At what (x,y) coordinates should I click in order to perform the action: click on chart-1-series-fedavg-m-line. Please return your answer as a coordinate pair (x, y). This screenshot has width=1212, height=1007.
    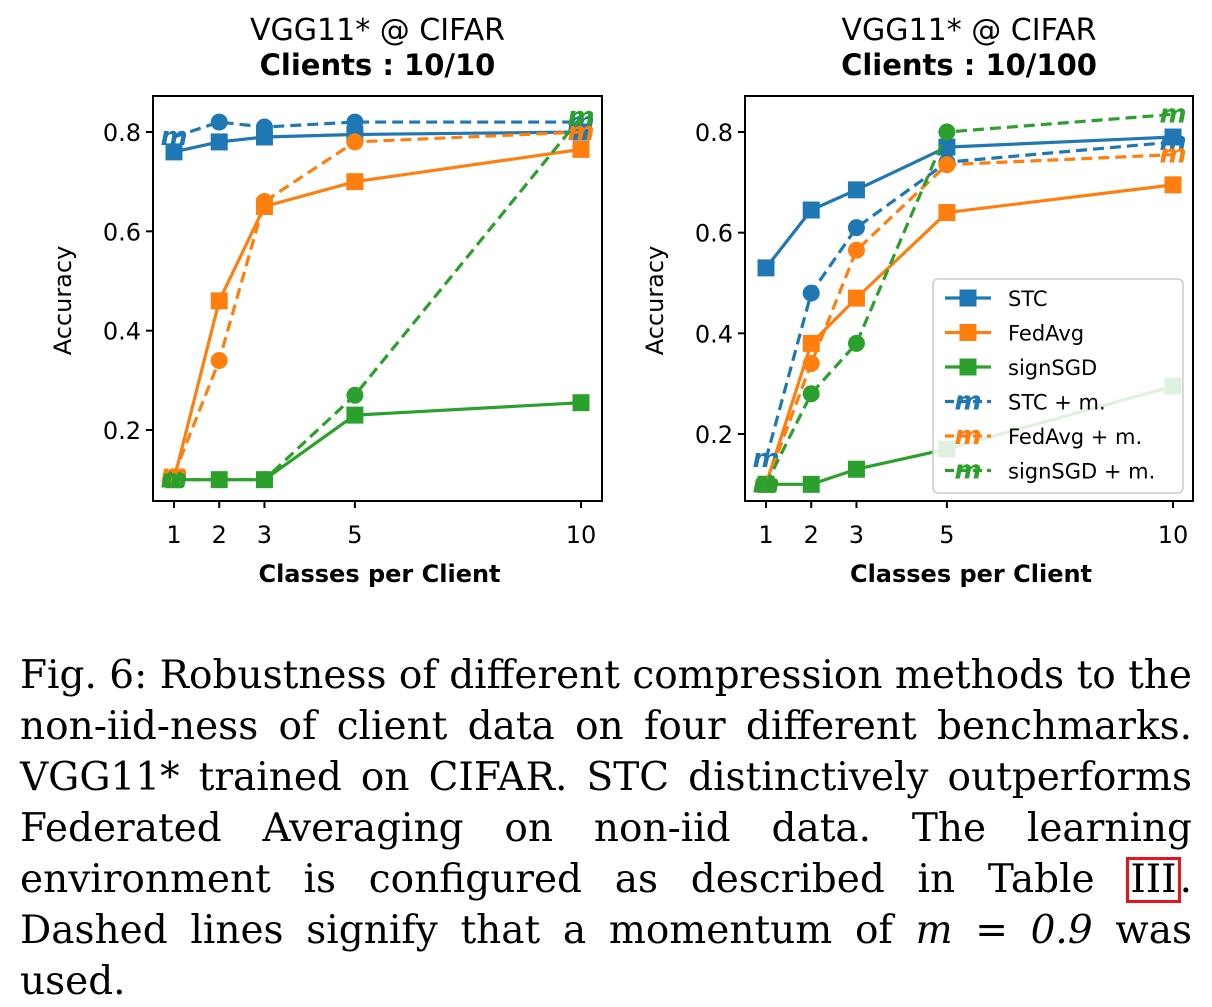
    Looking at the image, I should click on (377, 303).